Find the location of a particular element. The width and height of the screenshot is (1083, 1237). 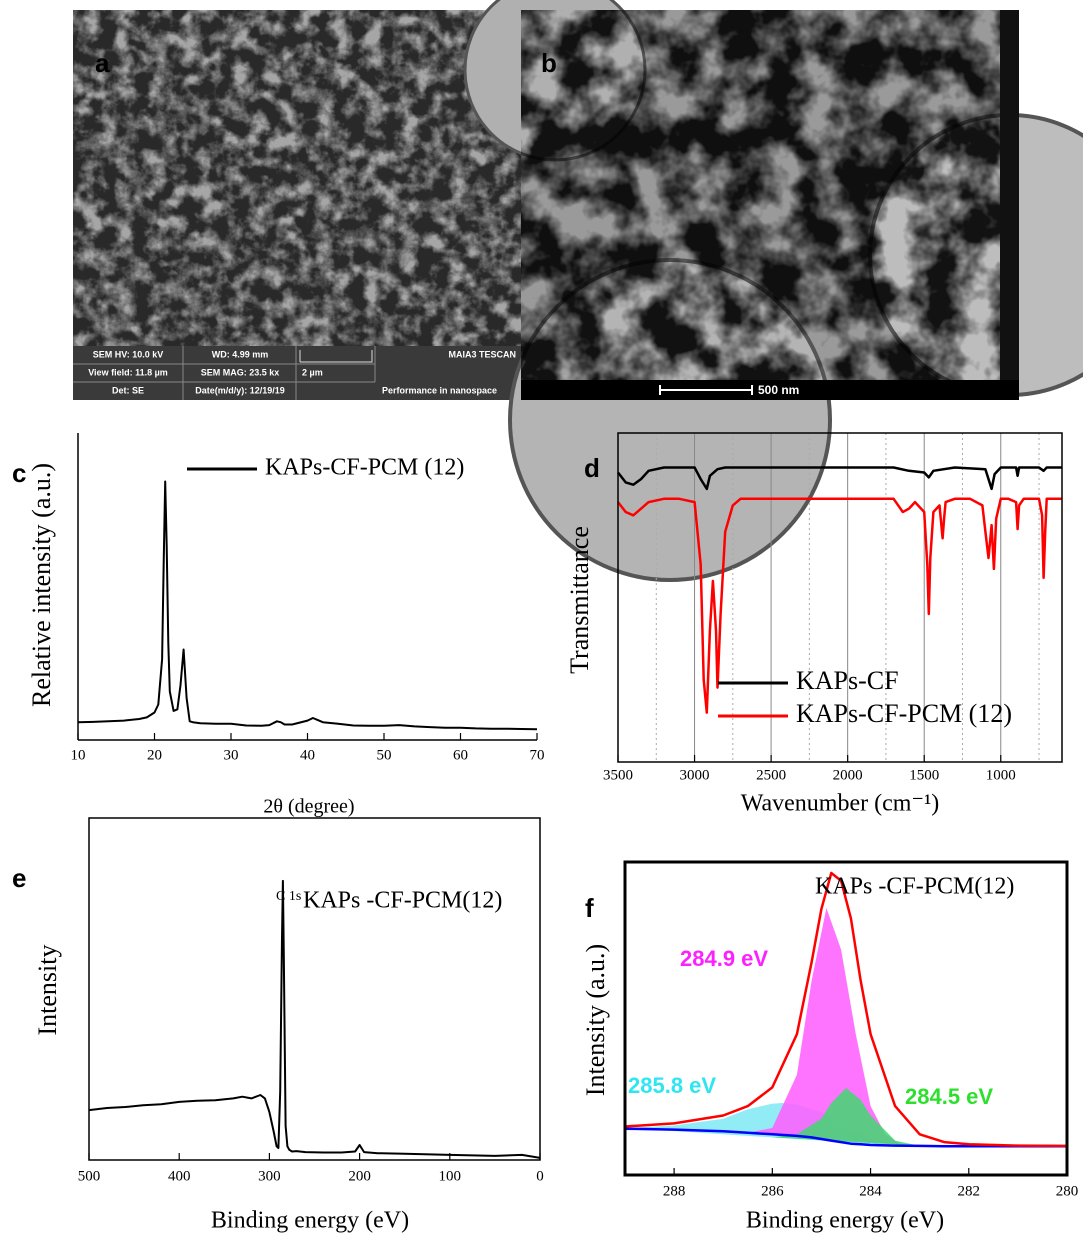

x-tick-label: 1500 is located at coordinates (924, 775).